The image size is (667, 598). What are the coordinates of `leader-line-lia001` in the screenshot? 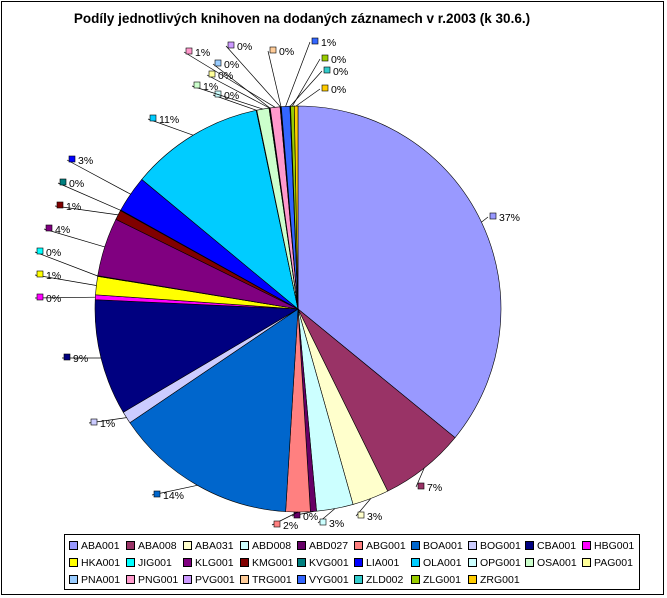 It's located at (98, 177).